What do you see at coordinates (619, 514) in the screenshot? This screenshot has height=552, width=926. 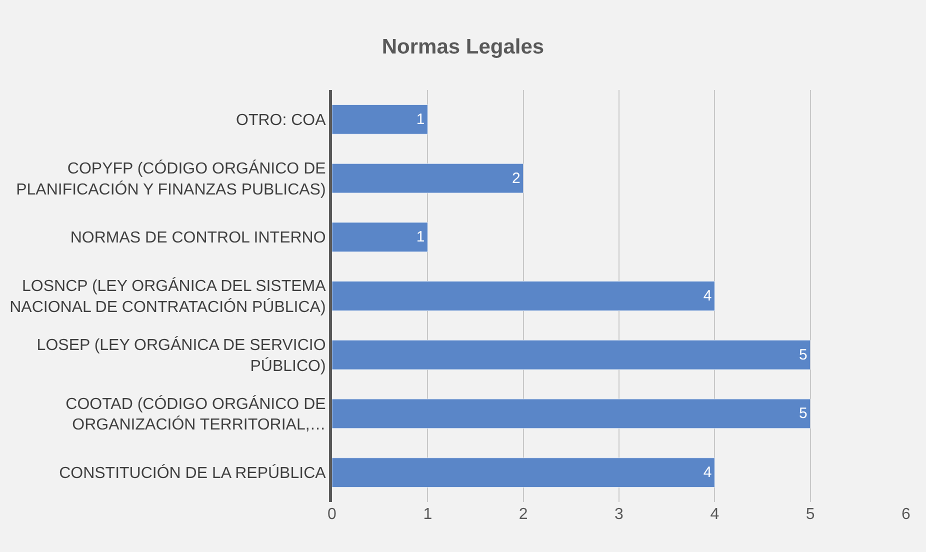 I see `x-tick-label: 3` at bounding box center [619, 514].